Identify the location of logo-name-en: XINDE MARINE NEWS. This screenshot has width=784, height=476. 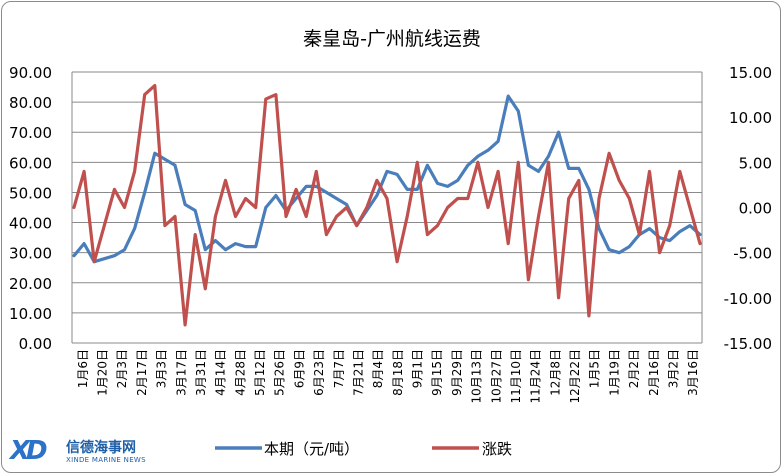
(106, 460).